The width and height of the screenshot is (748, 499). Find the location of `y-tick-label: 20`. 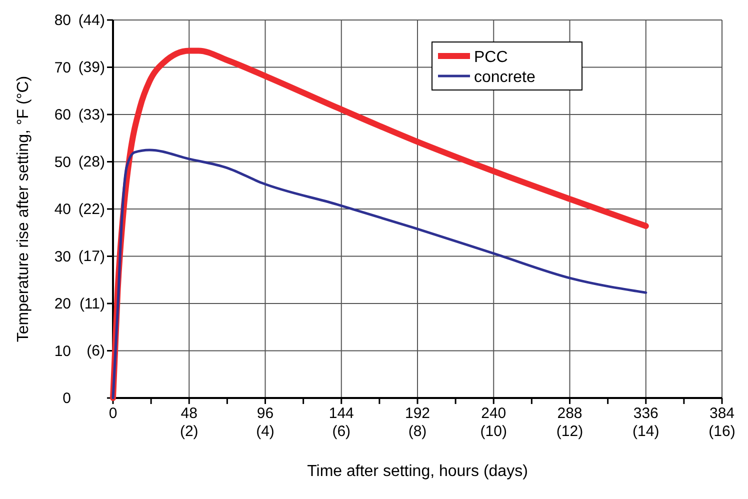

y-tick-label: 20 is located at coordinates (62, 304).